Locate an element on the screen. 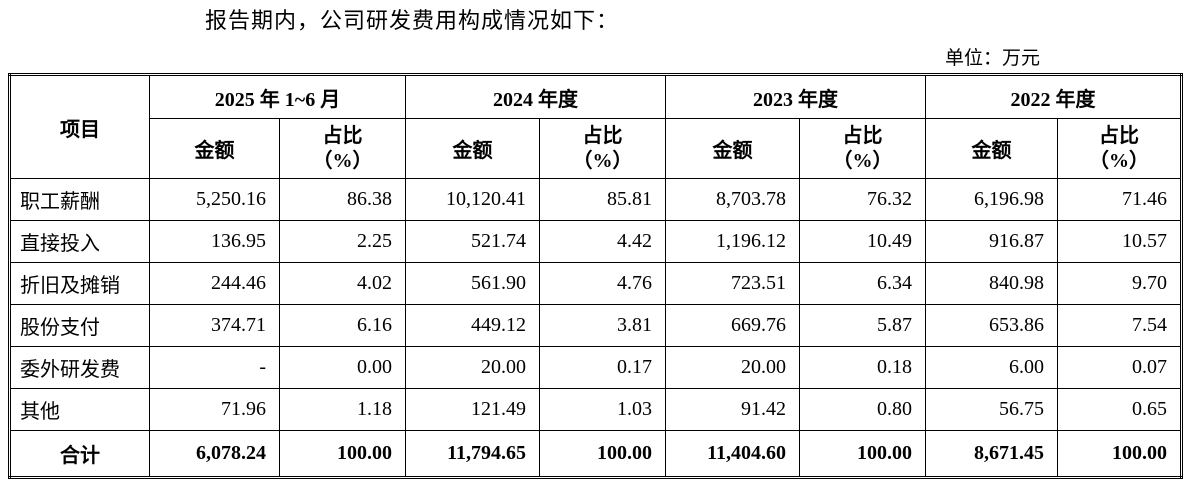 The height and width of the screenshot is (484, 1187). item-cell: 折旧及摊销 is located at coordinates (79, 283).